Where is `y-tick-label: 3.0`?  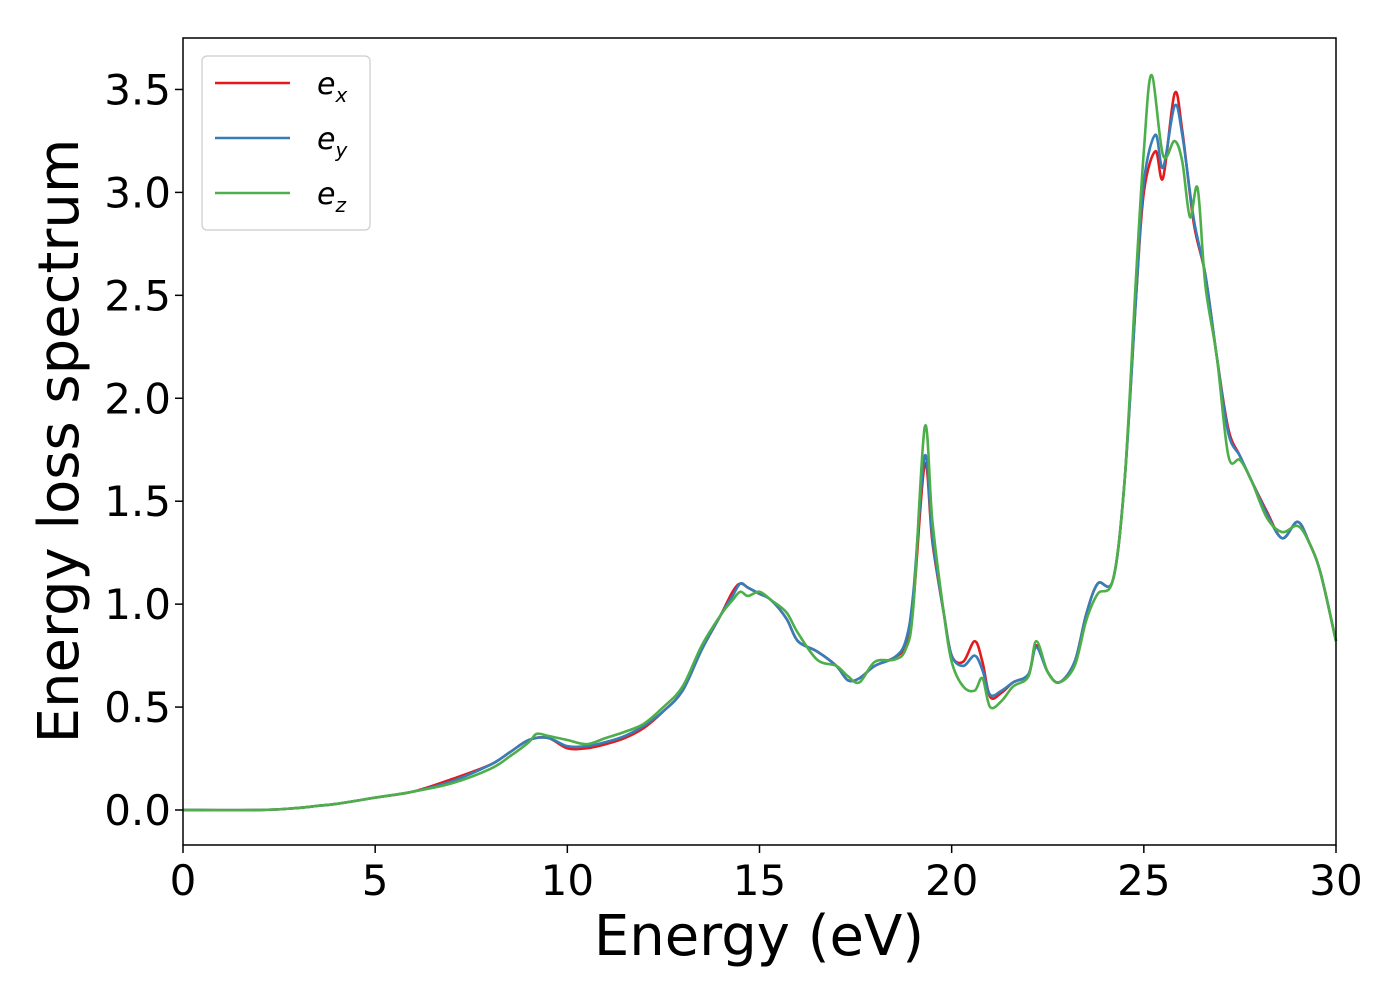
y-tick-label: 3.0 is located at coordinates (137, 192).